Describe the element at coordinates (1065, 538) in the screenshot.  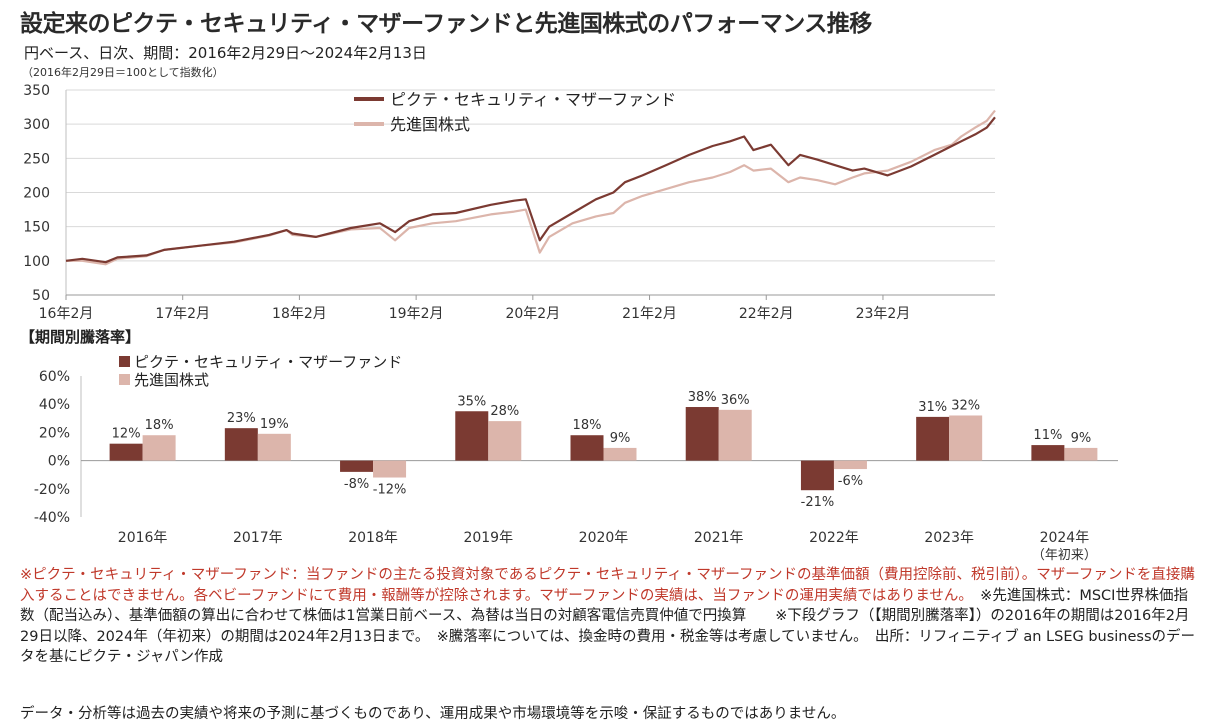
I see `category-label: 2024年` at that location.